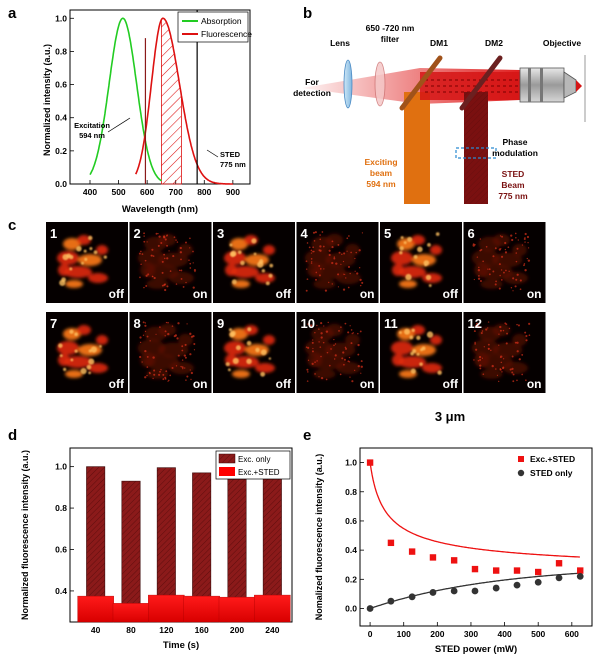  I want to click on sted-beam-label-1: STED, so click(513, 174).